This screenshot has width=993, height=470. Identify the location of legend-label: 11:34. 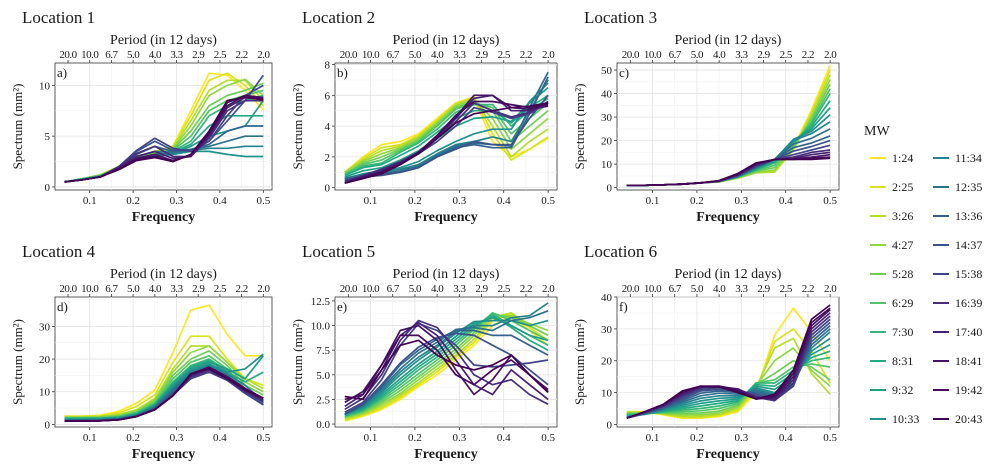
(968, 158).